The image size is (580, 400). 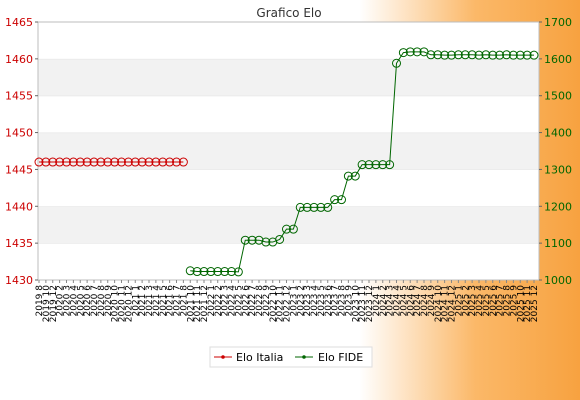 What do you see at coordinates (398, 301) in the screenshot?
I see `x-tick-label: 2024 4` at bounding box center [398, 301].